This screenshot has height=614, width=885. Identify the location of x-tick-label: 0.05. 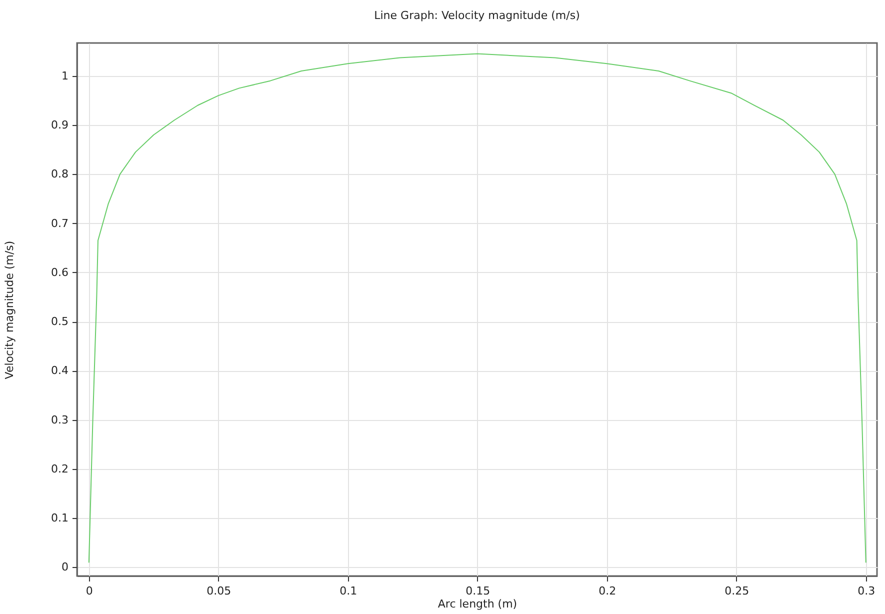
(219, 591).